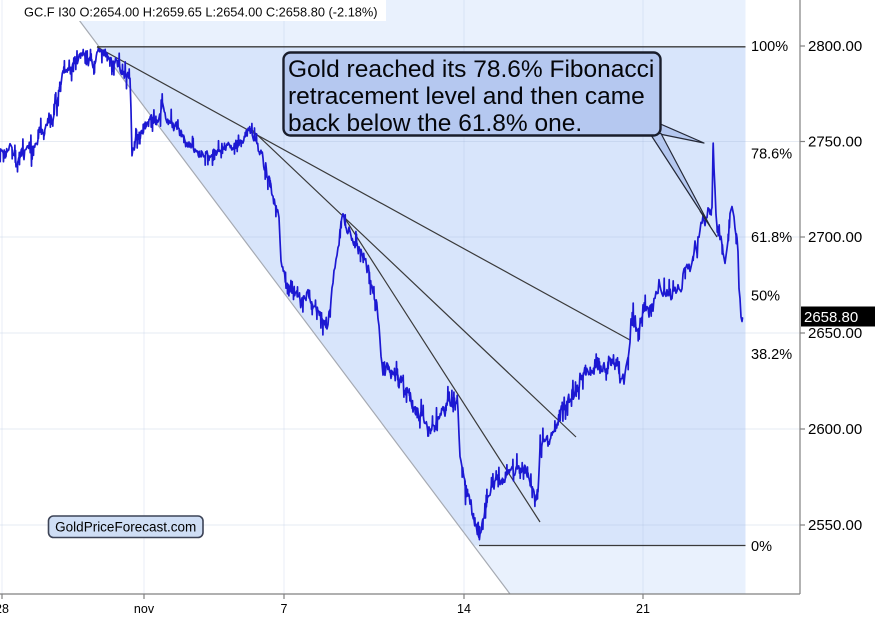  I want to click on svg-text: 2550.00, so click(835, 525).